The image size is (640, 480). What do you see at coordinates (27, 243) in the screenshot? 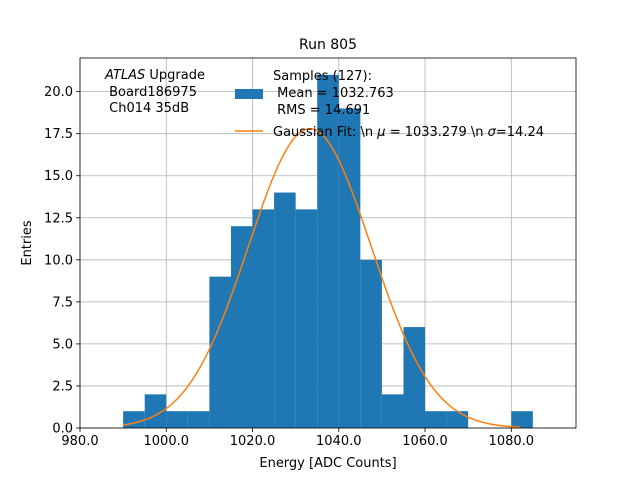
I see `y-axis-label: Entries` at bounding box center [27, 243].